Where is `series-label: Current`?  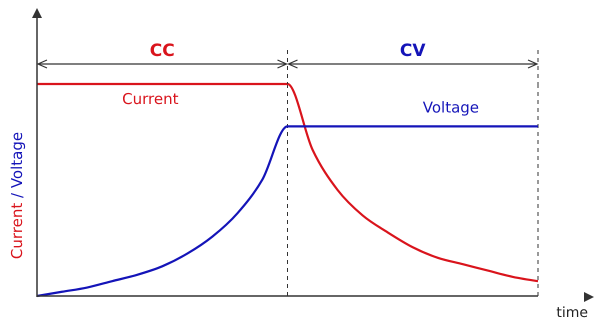
series-label: Current is located at coordinates (150, 99).